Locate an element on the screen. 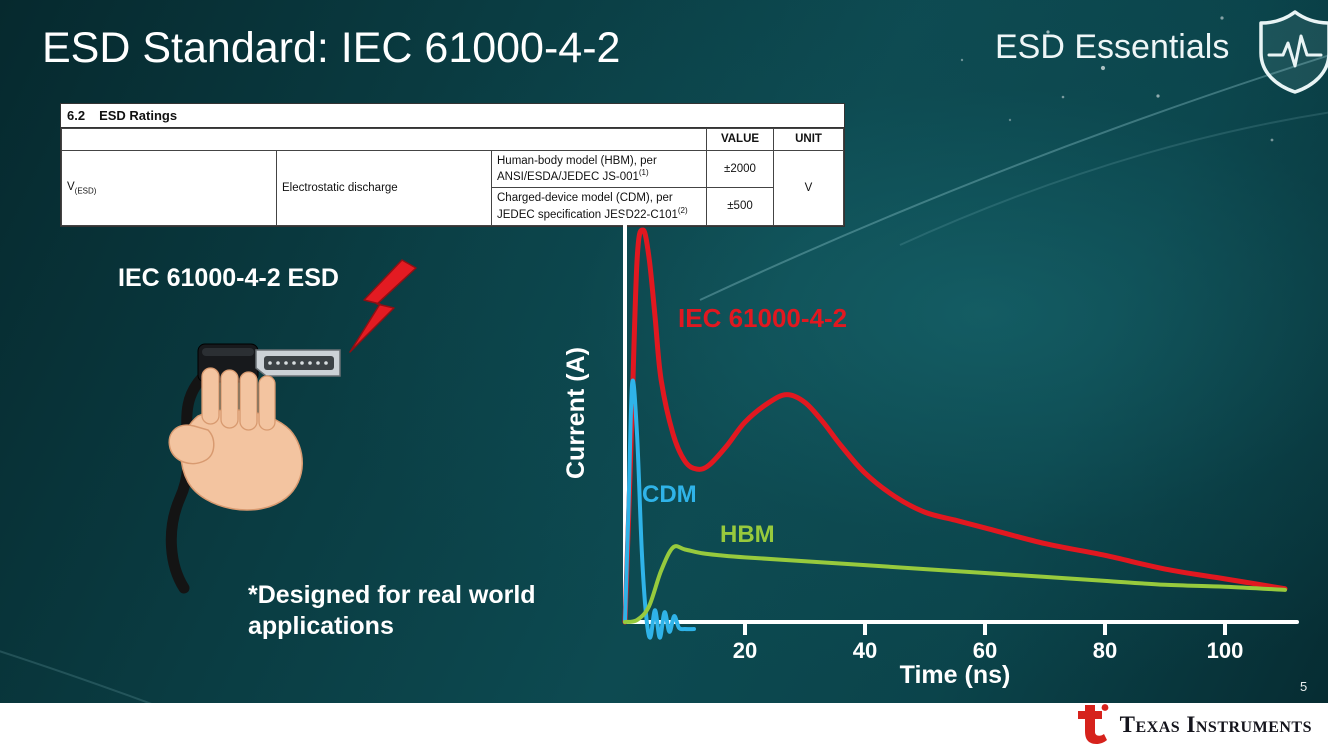 This screenshot has height=746, width=1328. unit-cell: V is located at coordinates (808, 187).